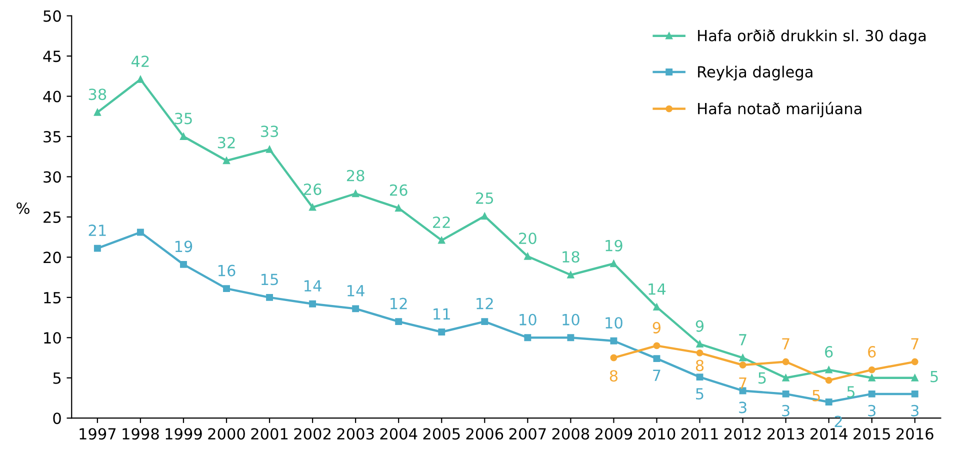 Image resolution: width=955 pixels, height=452 pixels. What do you see at coordinates (829, 434) in the screenshot?
I see `x-tick-label: 2014` at bounding box center [829, 434].